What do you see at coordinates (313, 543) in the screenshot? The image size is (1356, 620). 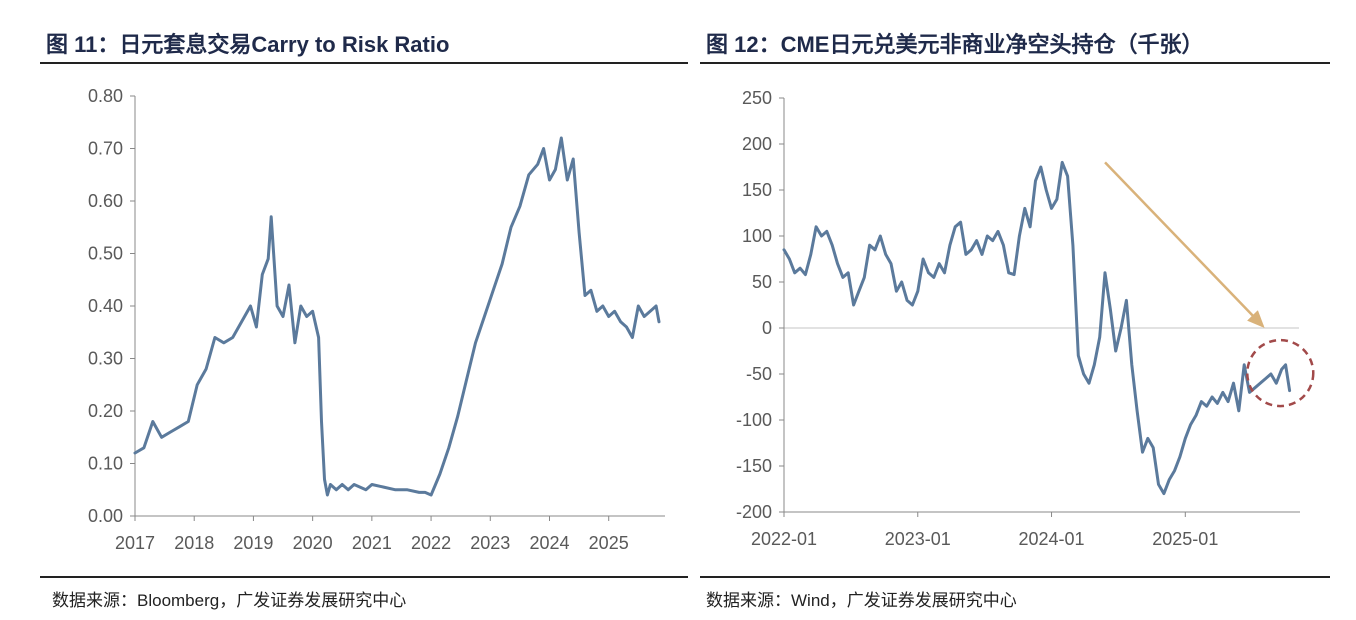 I see `fig11-x-tick-label: 2020` at bounding box center [313, 543].